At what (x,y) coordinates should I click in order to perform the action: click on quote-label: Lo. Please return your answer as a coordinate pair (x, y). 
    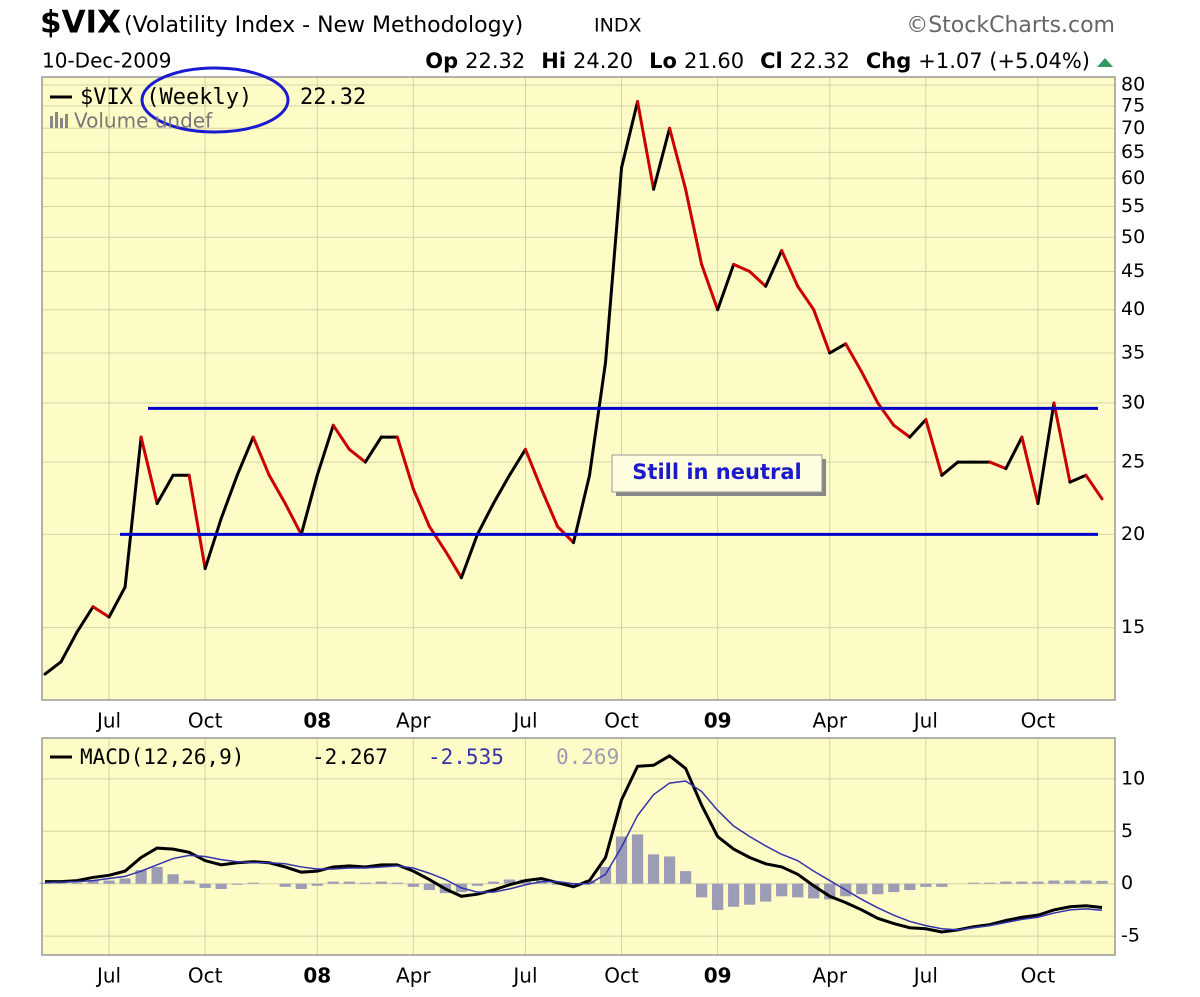
    Looking at the image, I should click on (663, 61).